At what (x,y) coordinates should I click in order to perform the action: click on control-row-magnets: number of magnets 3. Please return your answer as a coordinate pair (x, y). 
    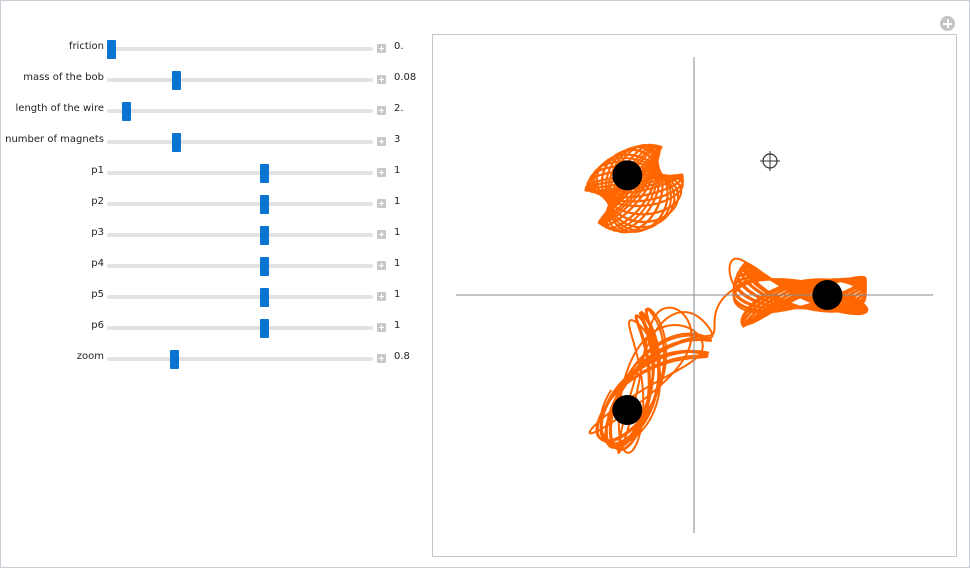
    Looking at the image, I should click on (216, 142).